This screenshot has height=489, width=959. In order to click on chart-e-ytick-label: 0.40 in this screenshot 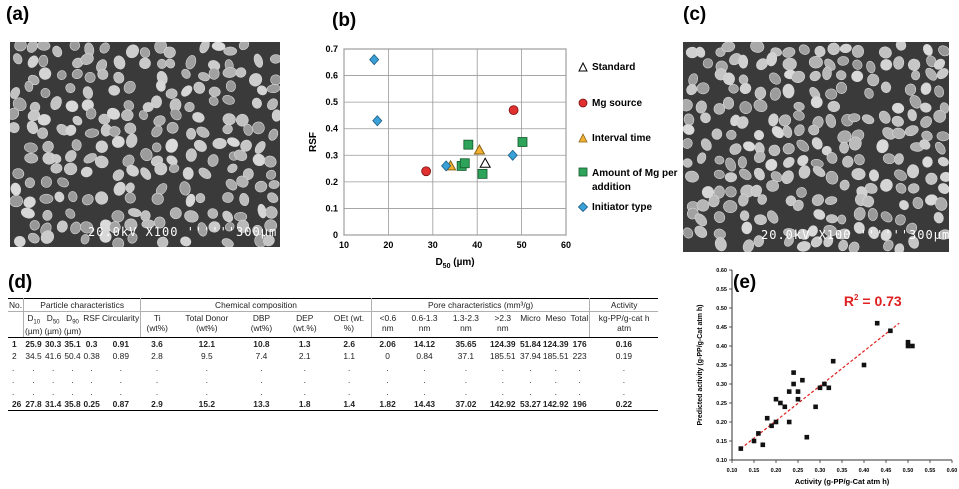, I will do `click(721, 347)`.